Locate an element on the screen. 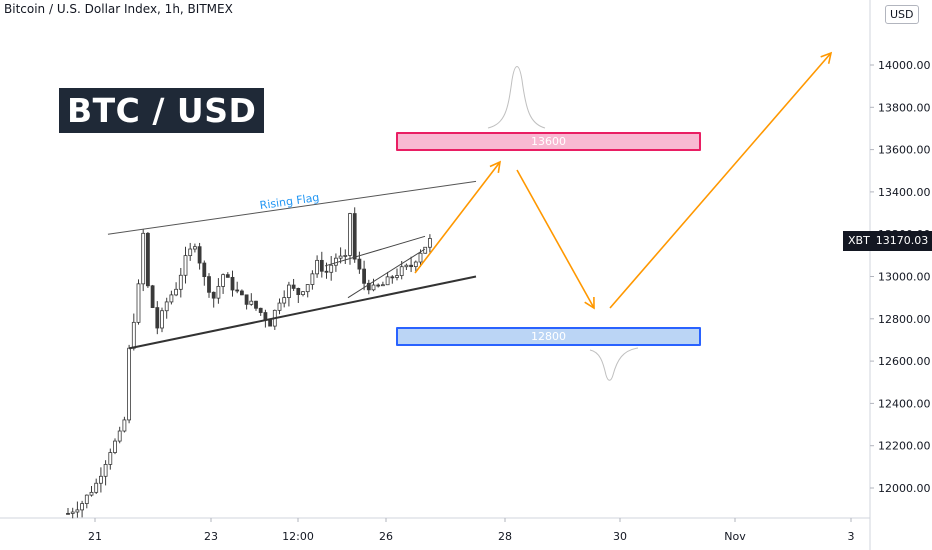 Image resolution: width=932 pixels, height=550 pixels. x-tick-label: 12:00 is located at coordinates (298, 536).